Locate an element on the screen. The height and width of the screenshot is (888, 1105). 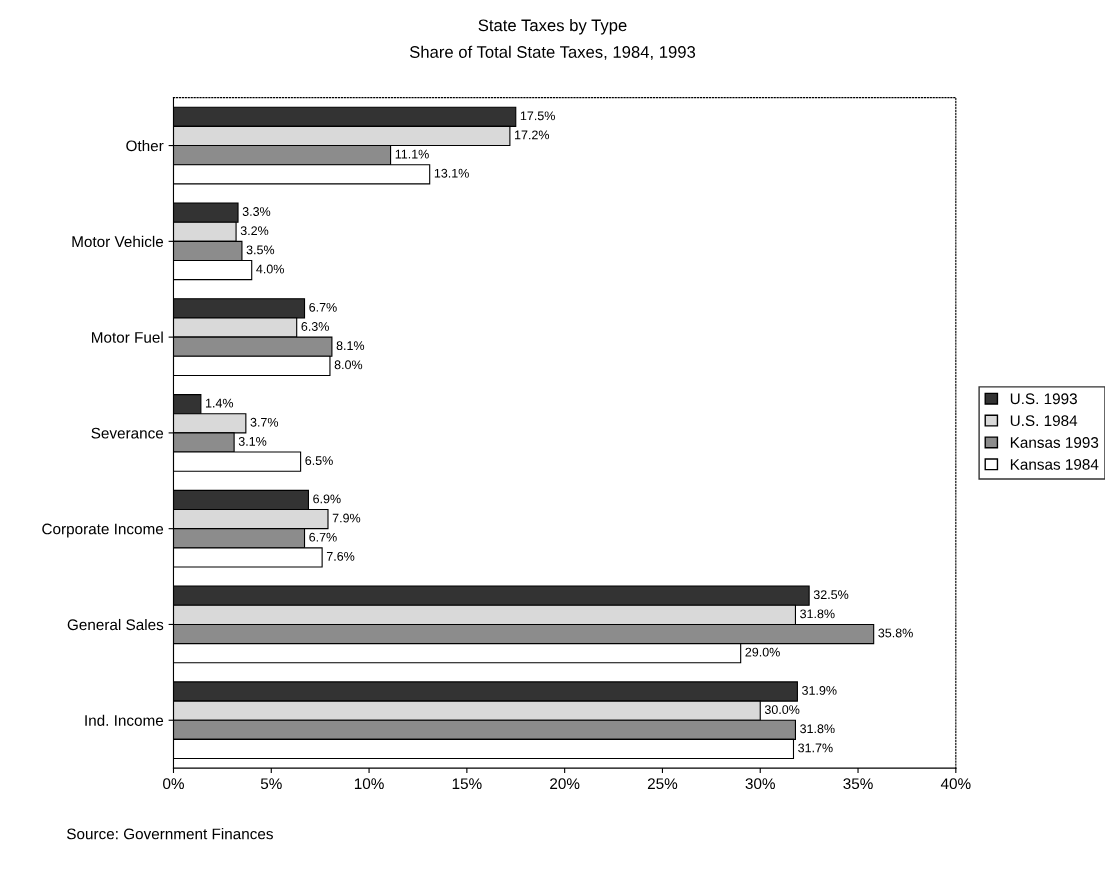
x-tick-label: 35% is located at coordinates (858, 784).